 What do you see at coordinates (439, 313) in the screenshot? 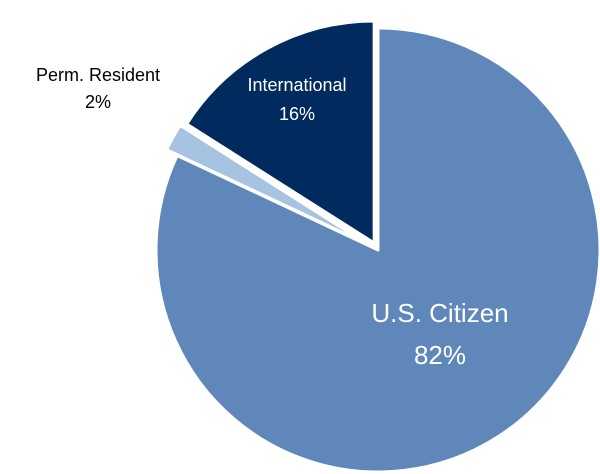
I see `slice-label-us-citizen: U.S. Citizen` at bounding box center [439, 313].